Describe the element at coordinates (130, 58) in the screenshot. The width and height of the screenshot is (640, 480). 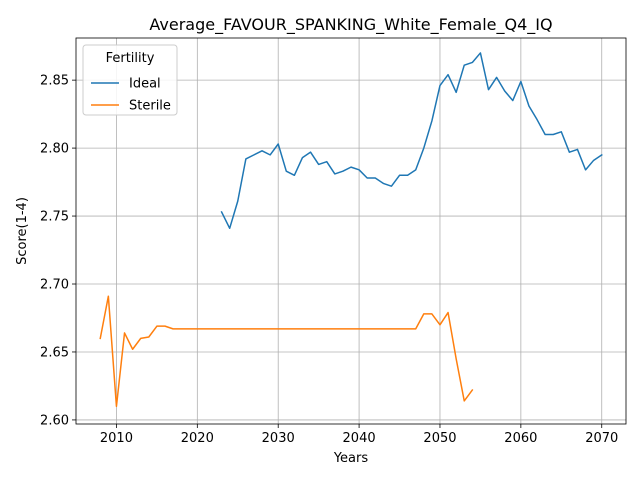
I see `legend-title: Fertility` at that location.